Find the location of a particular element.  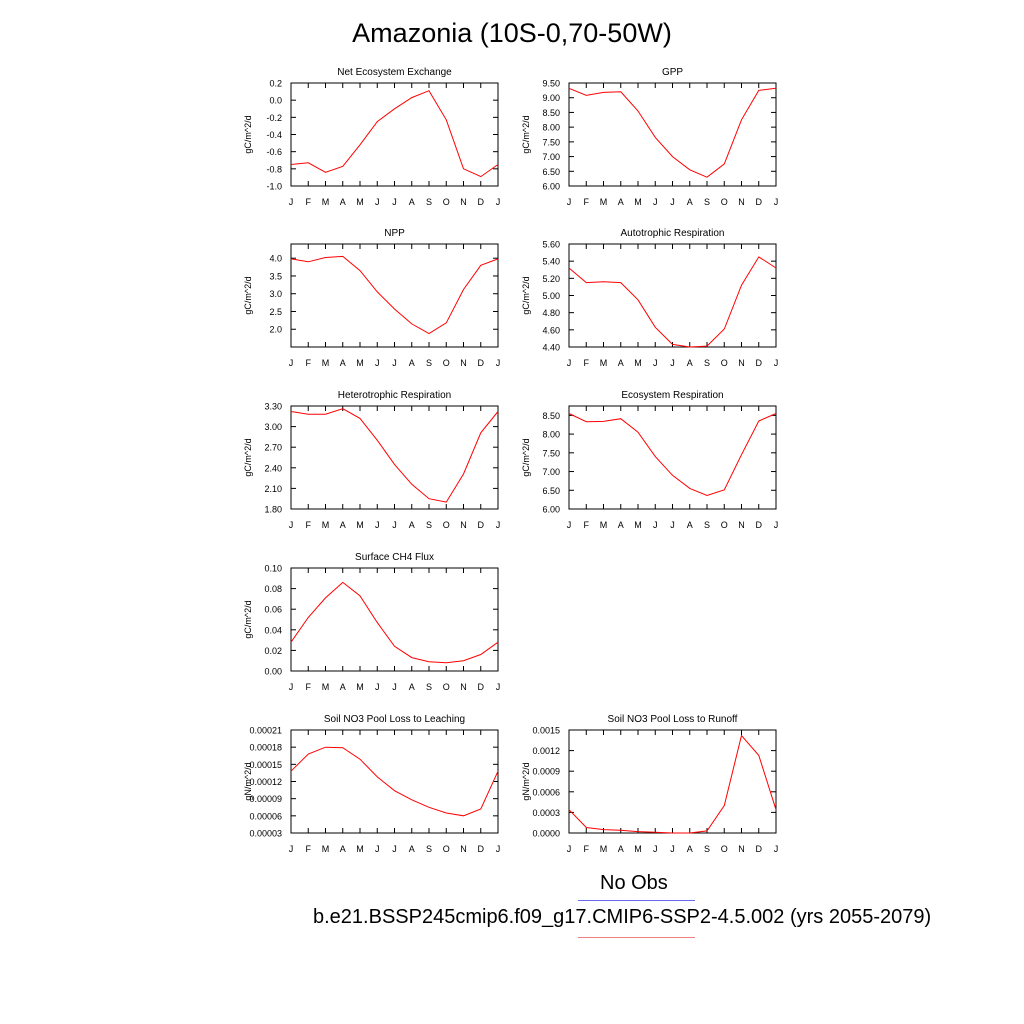

npp-y-tick-label: 3.0 is located at coordinates (275, 294).